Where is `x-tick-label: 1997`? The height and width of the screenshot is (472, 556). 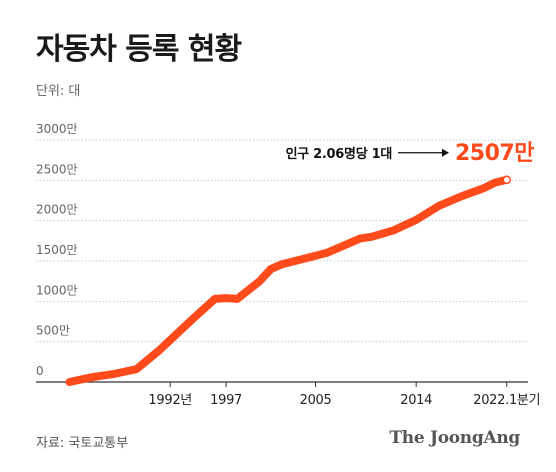 x-tick-label: 1997 is located at coordinates (226, 400).